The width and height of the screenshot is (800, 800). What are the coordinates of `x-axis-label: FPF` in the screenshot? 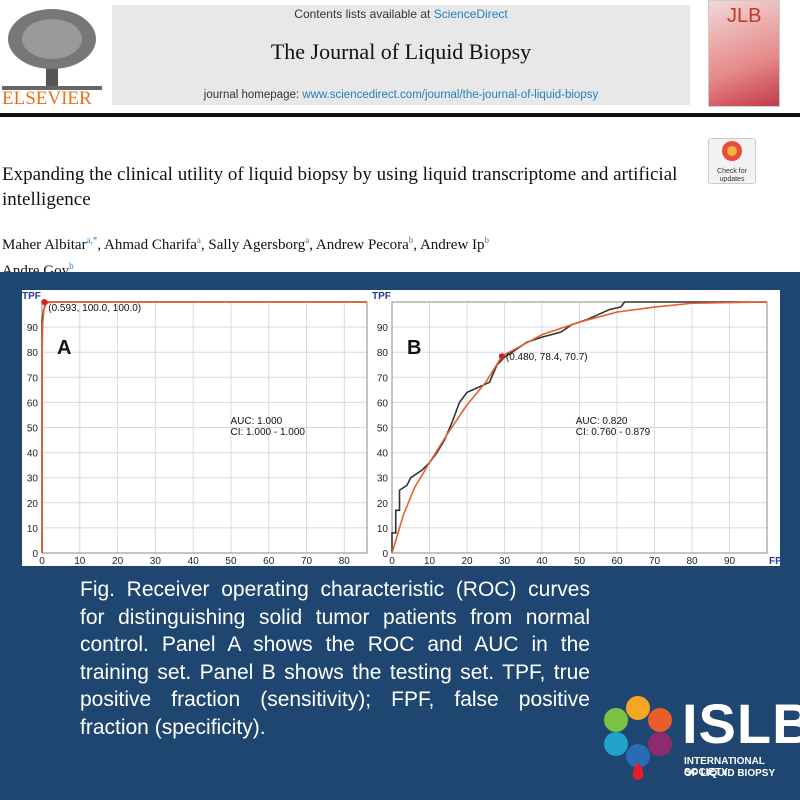 It's located at (775, 561).